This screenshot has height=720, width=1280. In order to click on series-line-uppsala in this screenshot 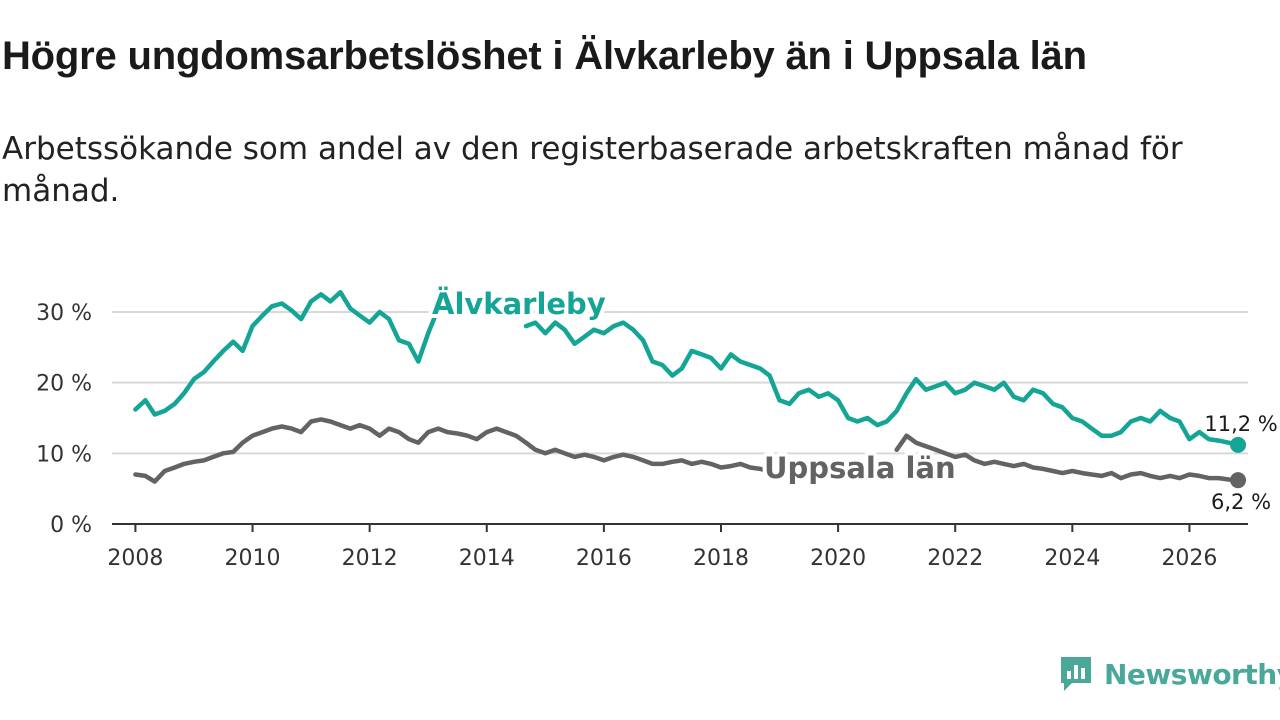, I will do `click(687, 450)`.